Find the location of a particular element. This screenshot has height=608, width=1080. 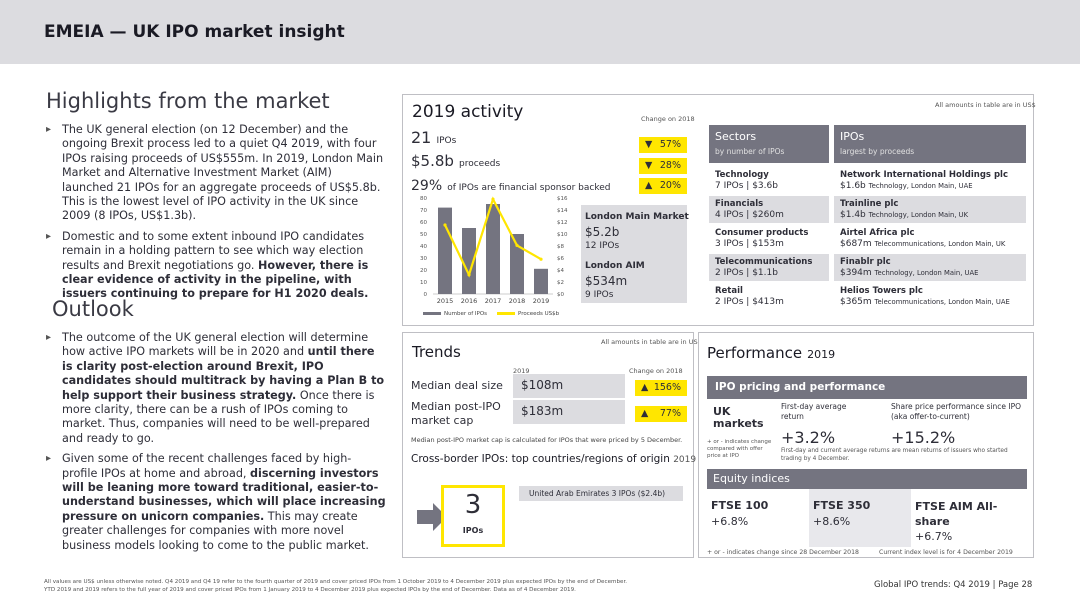

sector-item: Consumer products 3 IPOs | $153m is located at coordinates (769, 238).